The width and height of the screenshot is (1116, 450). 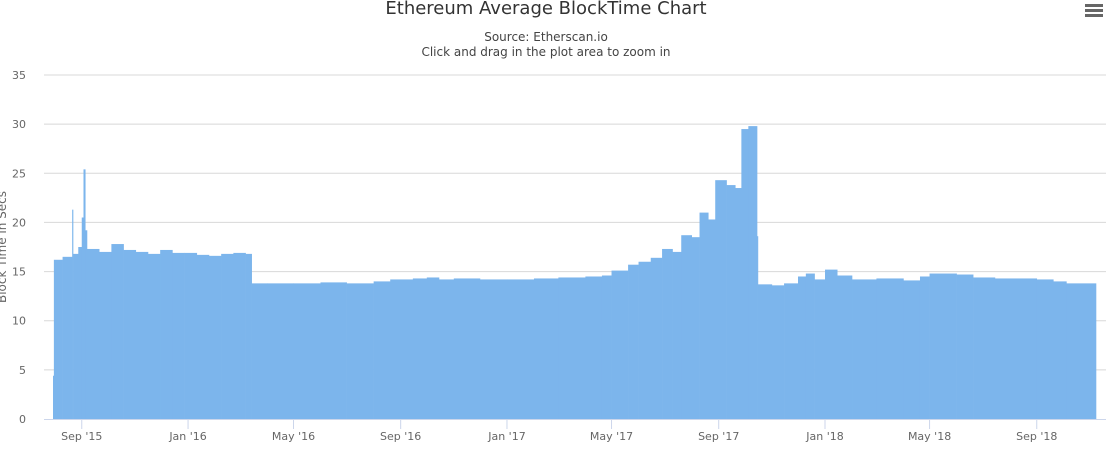 What do you see at coordinates (929, 436) in the screenshot?
I see `x-tick-label: May '18` at bounding box center [929, 436].